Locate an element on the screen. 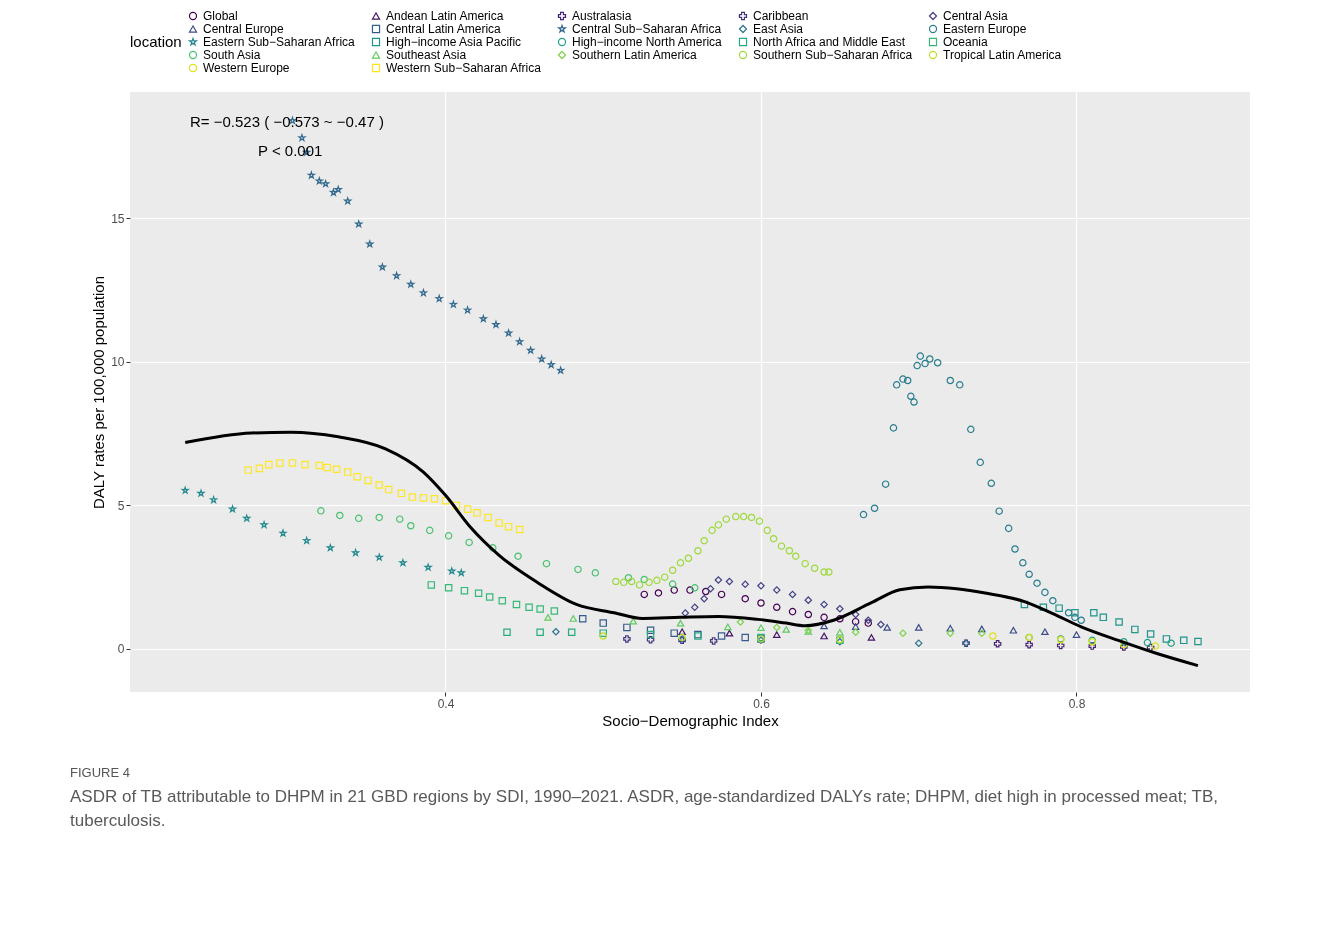  legend-label: South Asia is located at coordinates (232, 55).